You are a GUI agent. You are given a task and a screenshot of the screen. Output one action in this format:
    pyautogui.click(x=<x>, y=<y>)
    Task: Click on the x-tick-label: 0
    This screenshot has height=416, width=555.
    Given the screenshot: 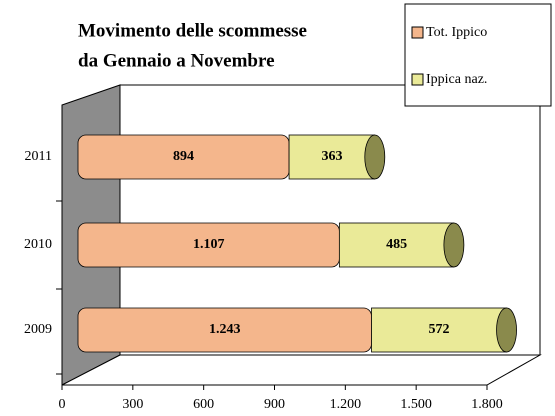 What is the action you would take?
    pyautogui.click(x=62, y=404)
    